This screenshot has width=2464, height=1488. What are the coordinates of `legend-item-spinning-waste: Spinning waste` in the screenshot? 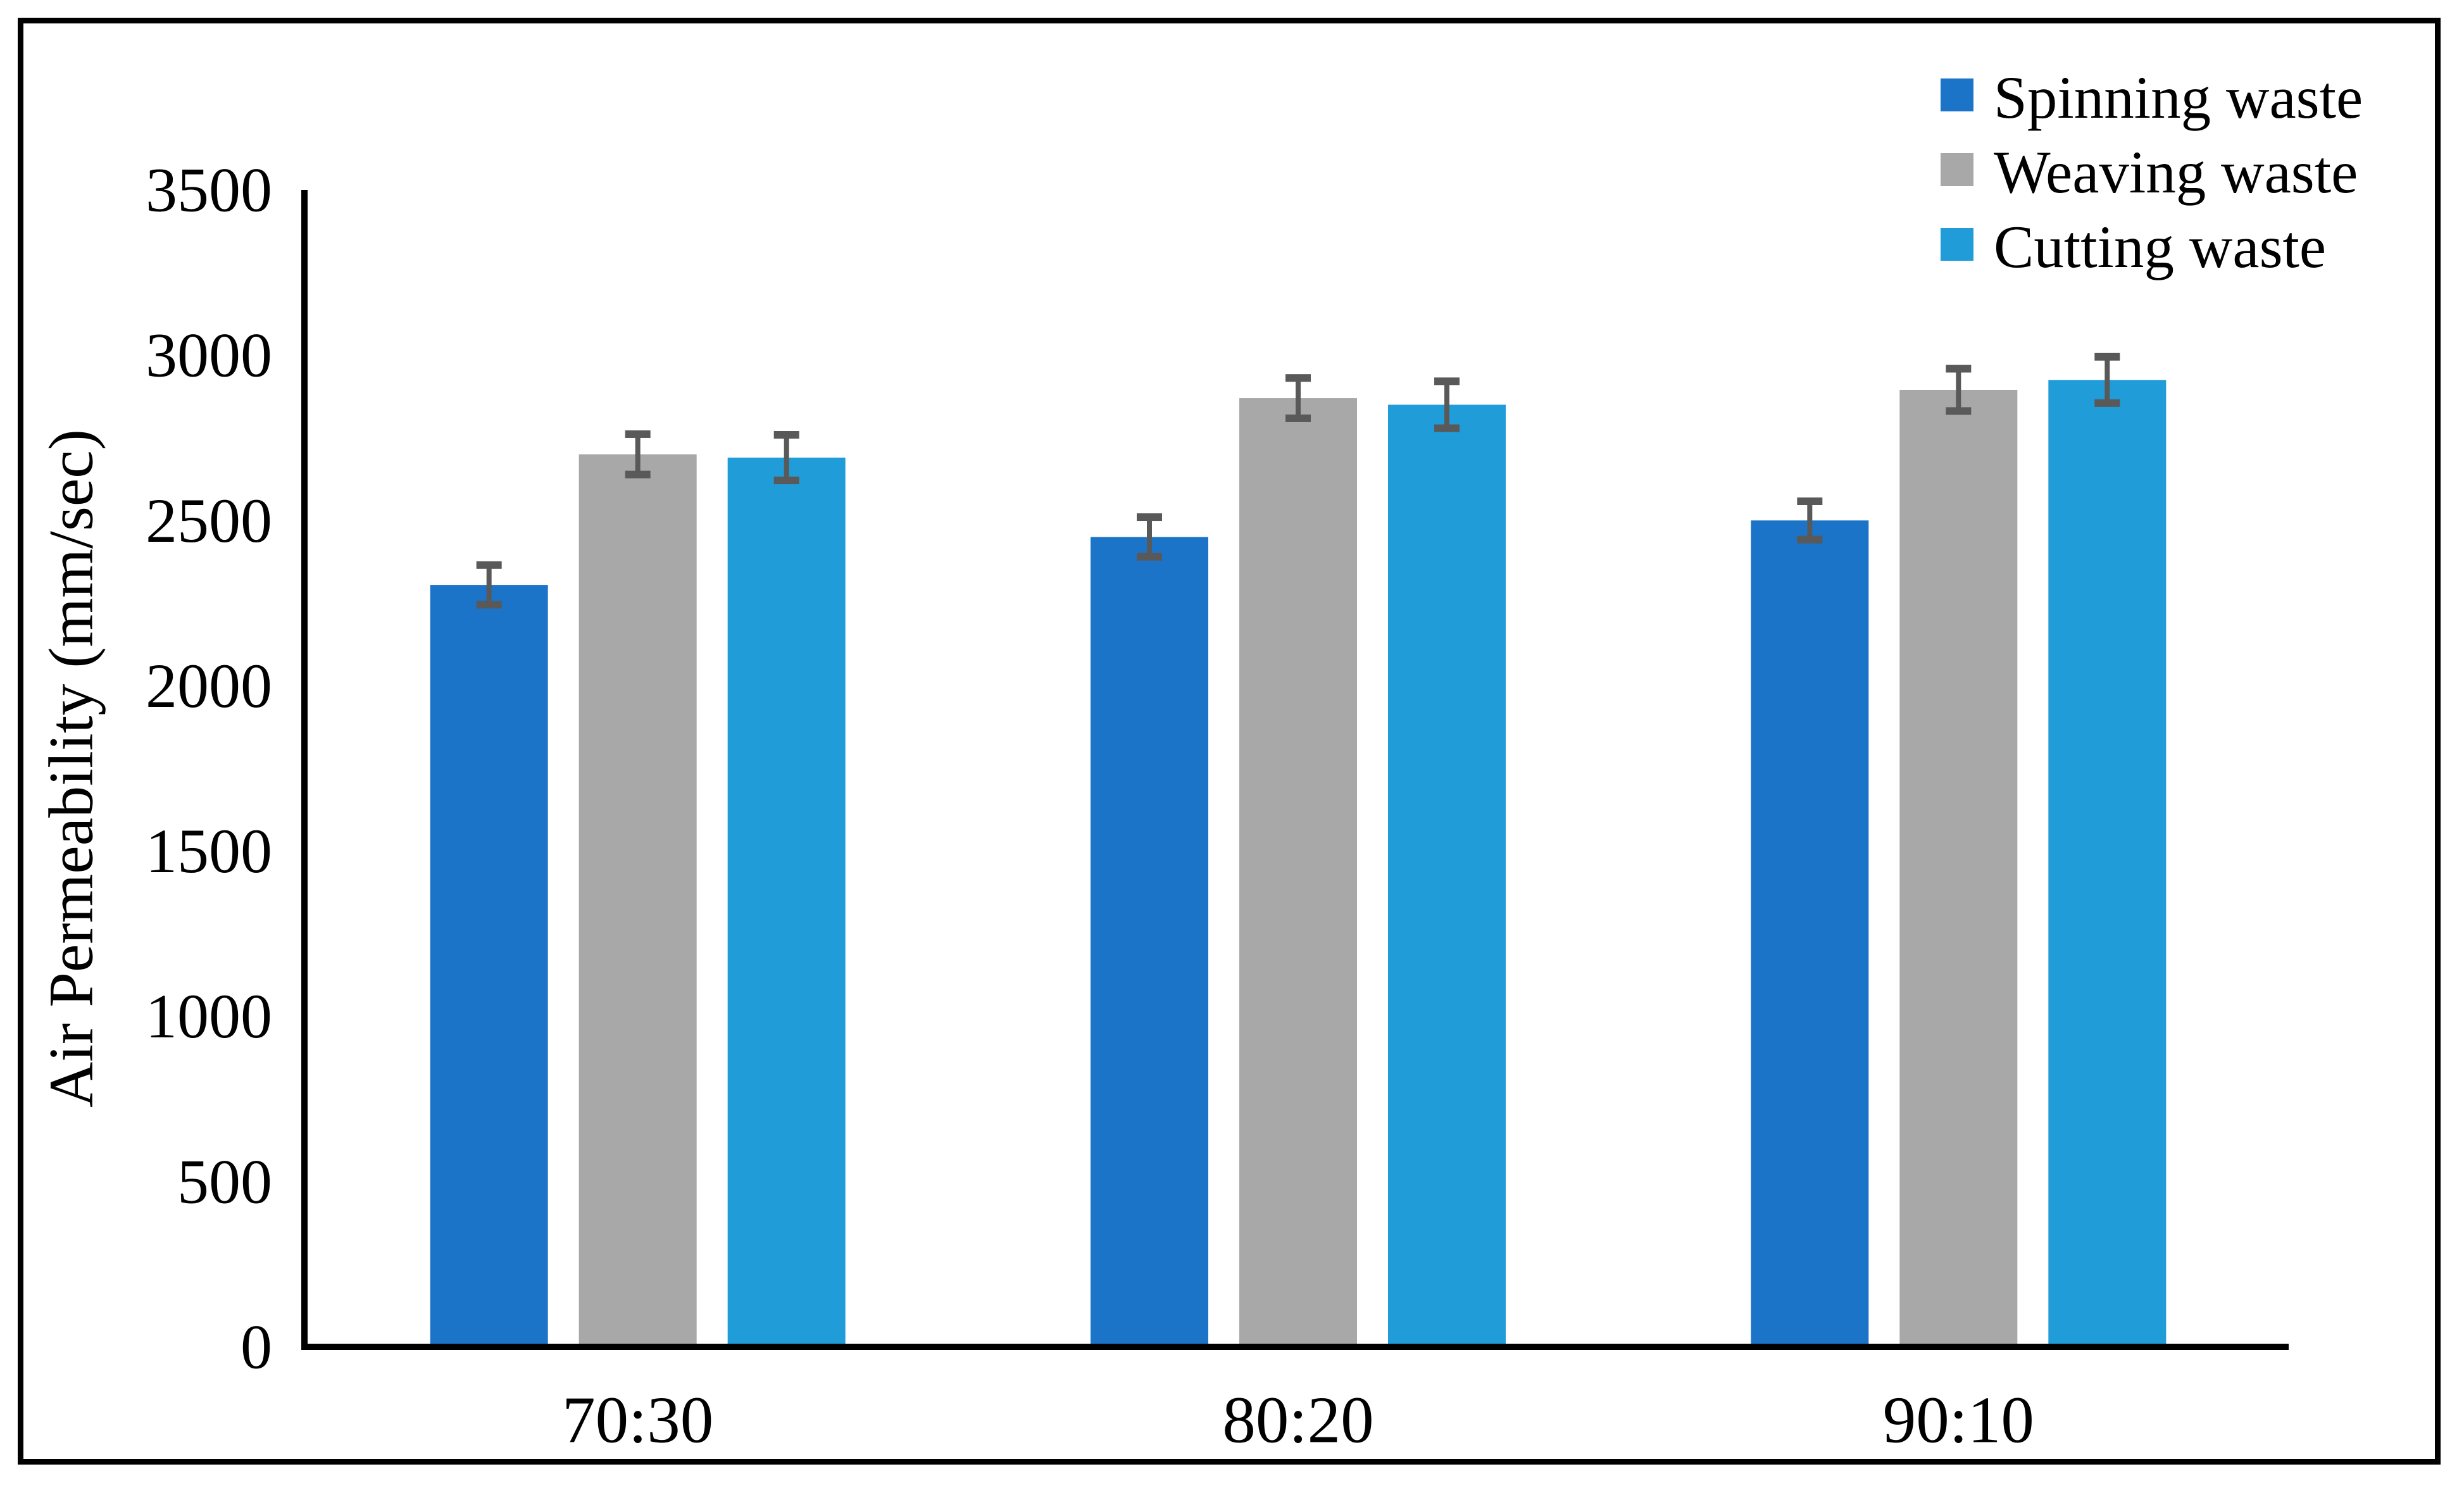 It's located at (2152, 98).